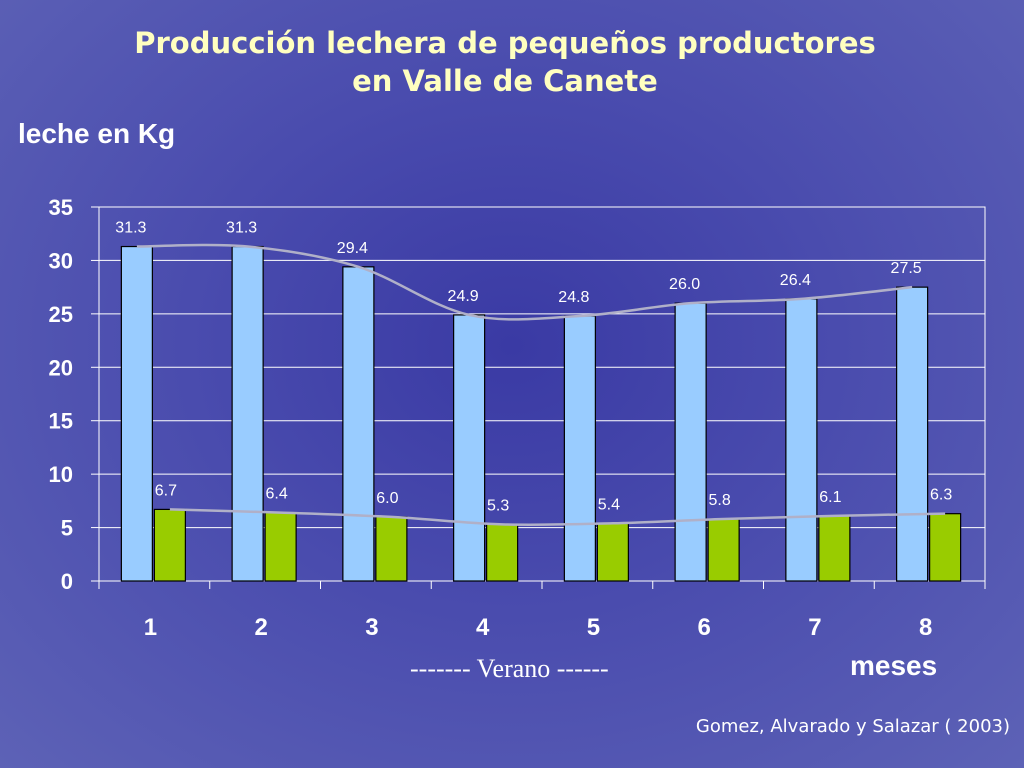 Image resolution: width=1024 pixels, height=768 pixels. What do you see at coordinates (371, 627) in the screenshot?
I see `x-tick-label: 3` at bounding box center [371, 627].